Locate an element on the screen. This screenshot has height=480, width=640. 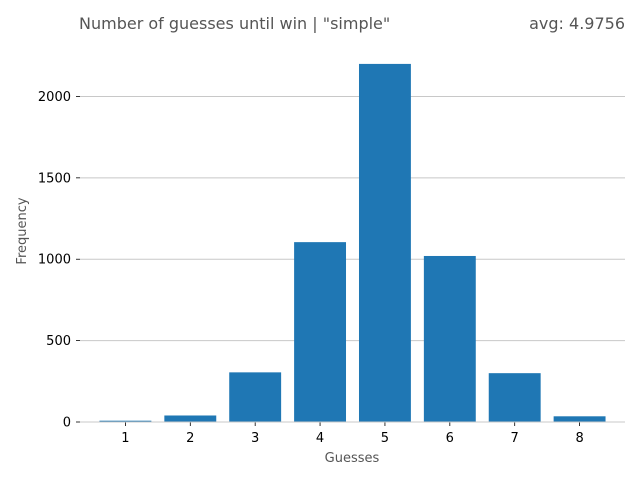
x-tick-label-3: 3 is located at coordinates (255, 438).